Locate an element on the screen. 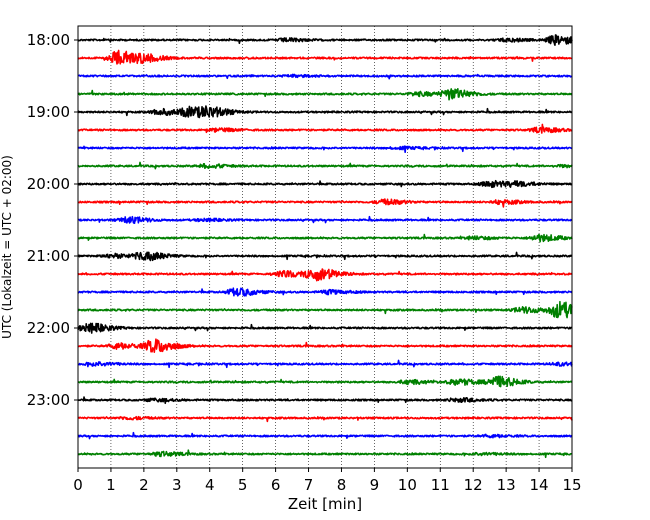 The width and height of the screenshot is (650, 520). x-tick-label: 11 is located at coordinates (440, 485).